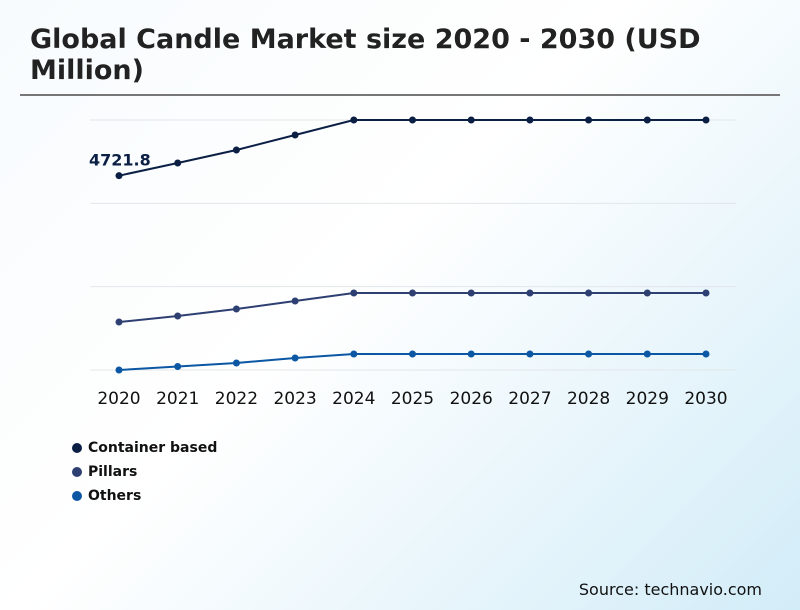 The image size is (800, 610). Describe the element at coordinates (115, 496) in the screenshot. I see `legend-label: Others` at that location.